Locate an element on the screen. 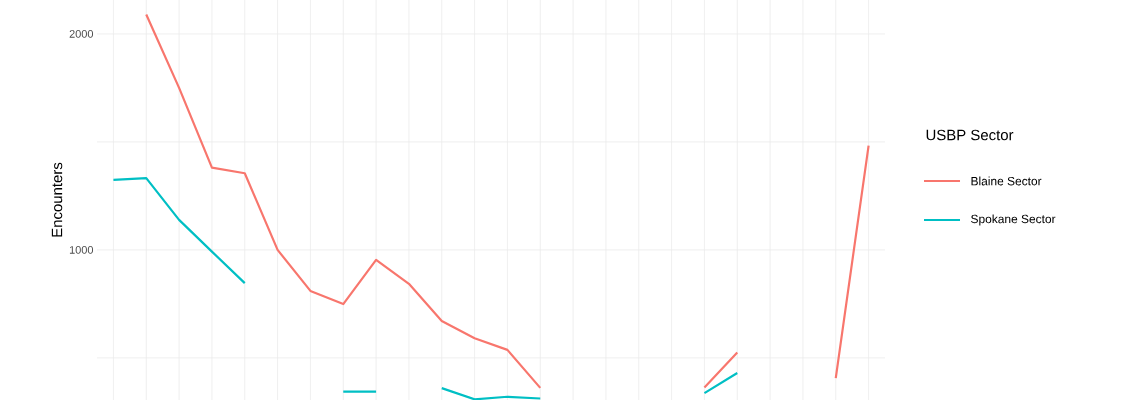 The width and height of the screenshot is (1140, 400). y-tick-label: 2000 is located at coordinates (81, 34).